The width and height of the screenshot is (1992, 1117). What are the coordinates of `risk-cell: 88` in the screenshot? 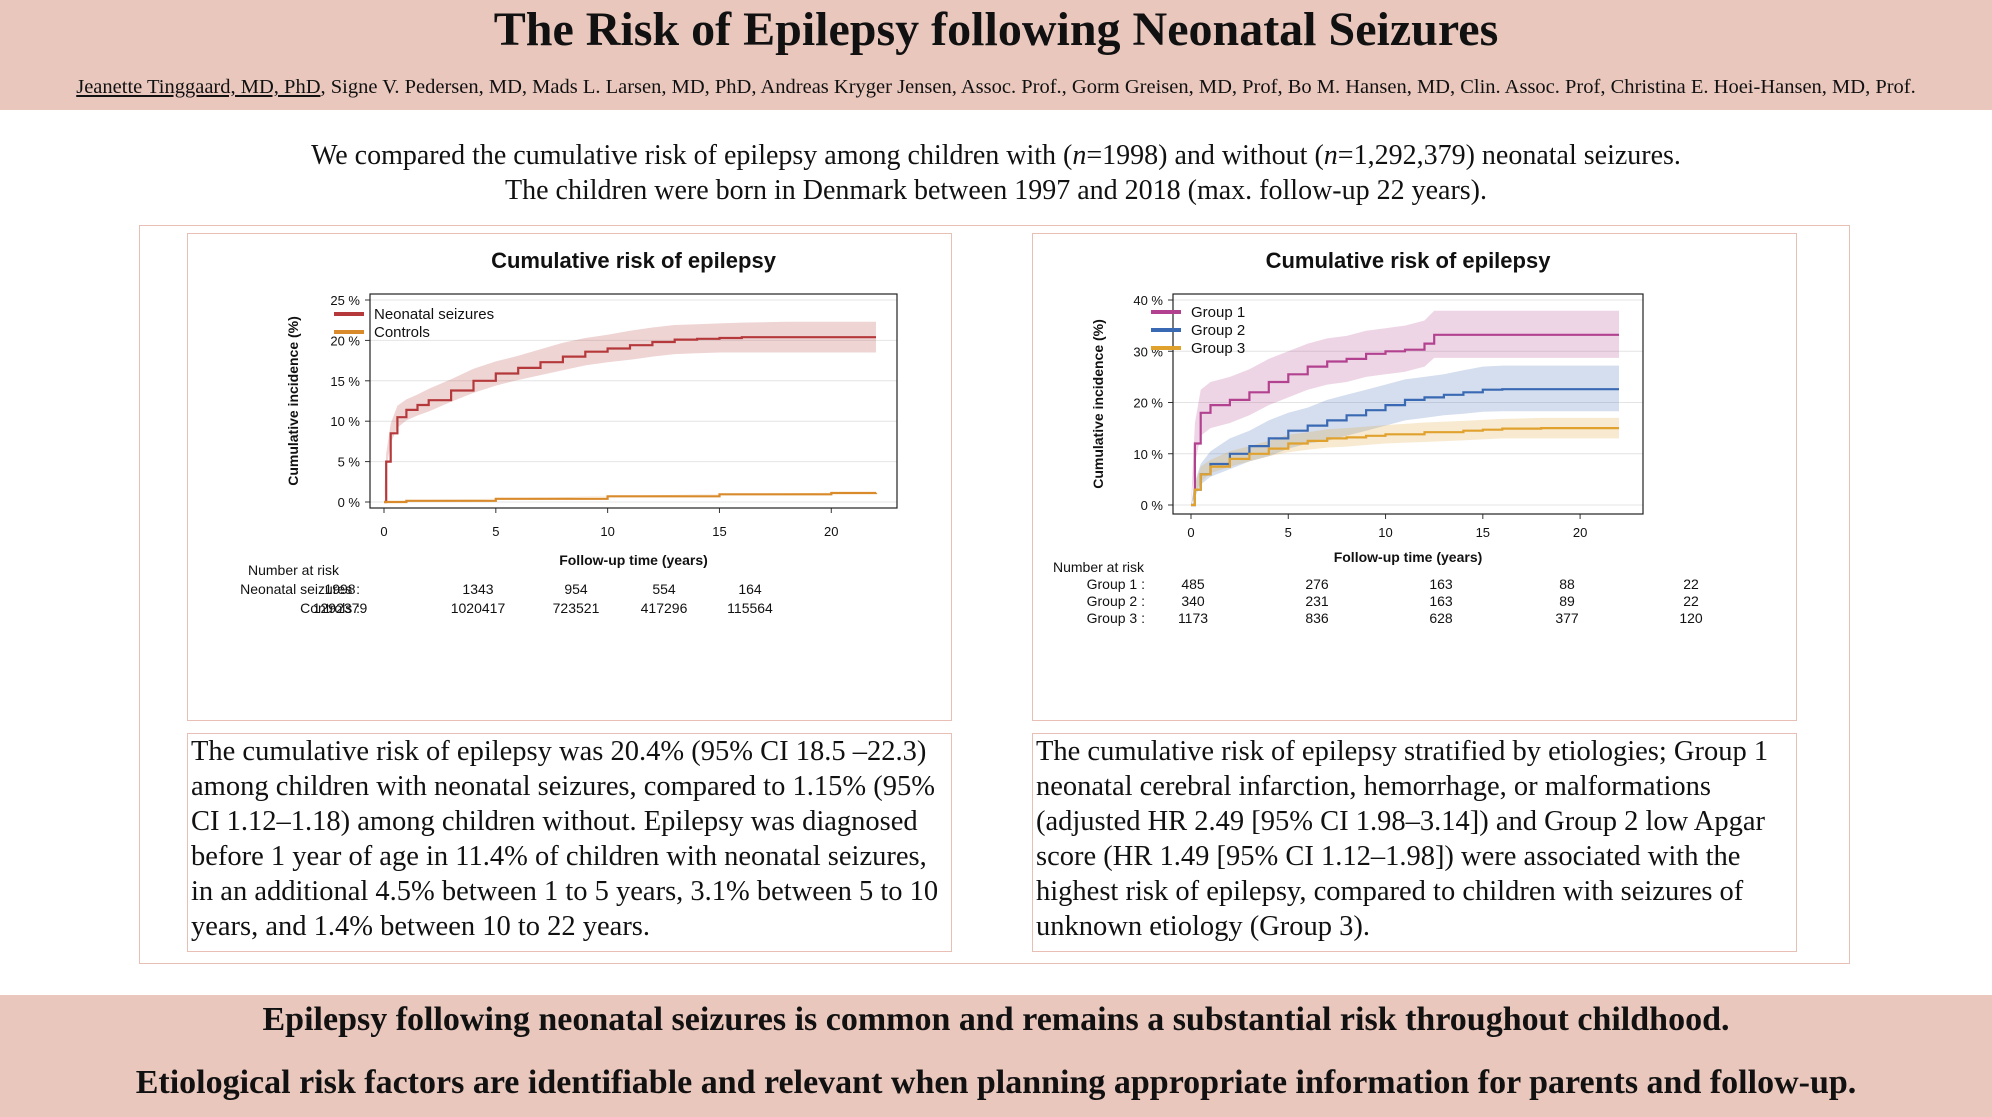 It's located at (1567, 584).